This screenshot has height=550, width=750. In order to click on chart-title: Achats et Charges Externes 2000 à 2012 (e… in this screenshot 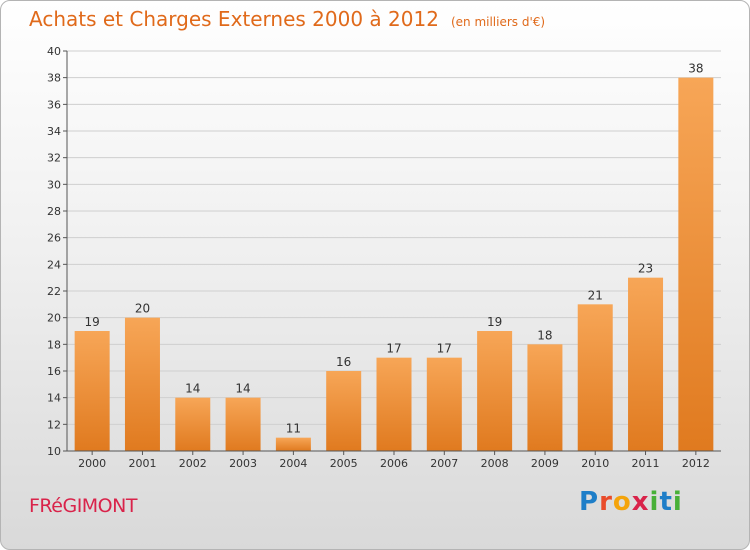, I will do `click(287, 19)`.